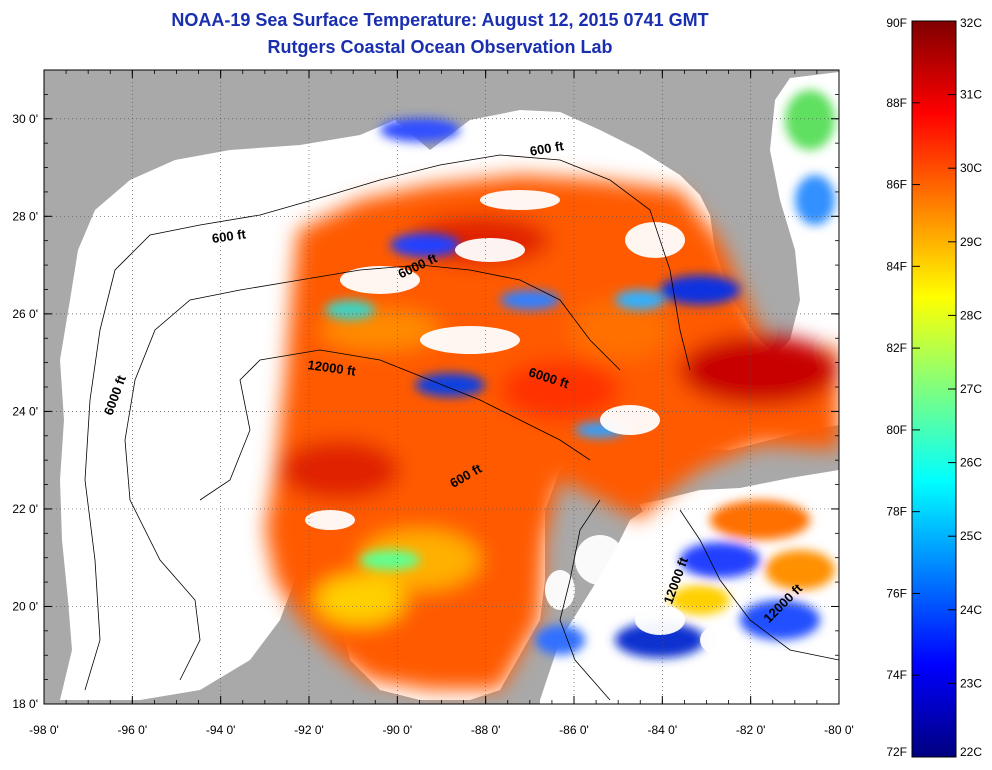  What do you see at coordinates (896, 185) in the screenshot?
I see `colorbar-f-label: 86F` at bounding box center [896, 185].